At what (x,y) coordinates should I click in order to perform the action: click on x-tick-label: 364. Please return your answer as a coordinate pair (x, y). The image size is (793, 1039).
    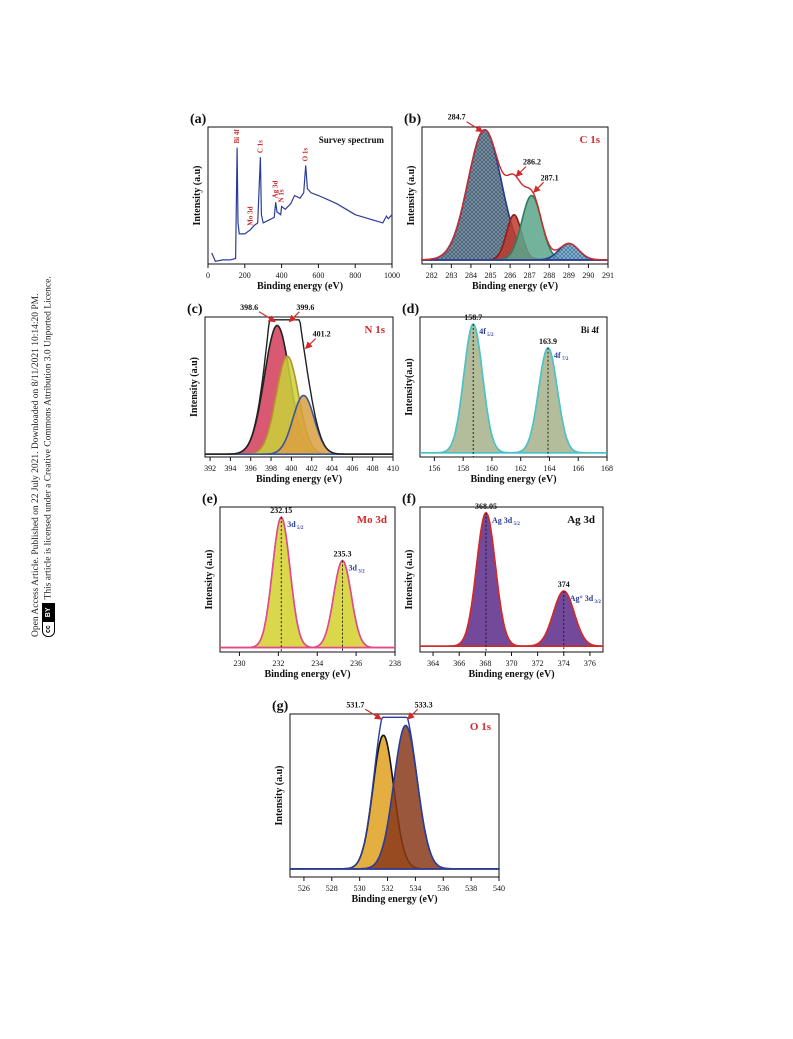
    Looking at the image, I should click on (433, 663).